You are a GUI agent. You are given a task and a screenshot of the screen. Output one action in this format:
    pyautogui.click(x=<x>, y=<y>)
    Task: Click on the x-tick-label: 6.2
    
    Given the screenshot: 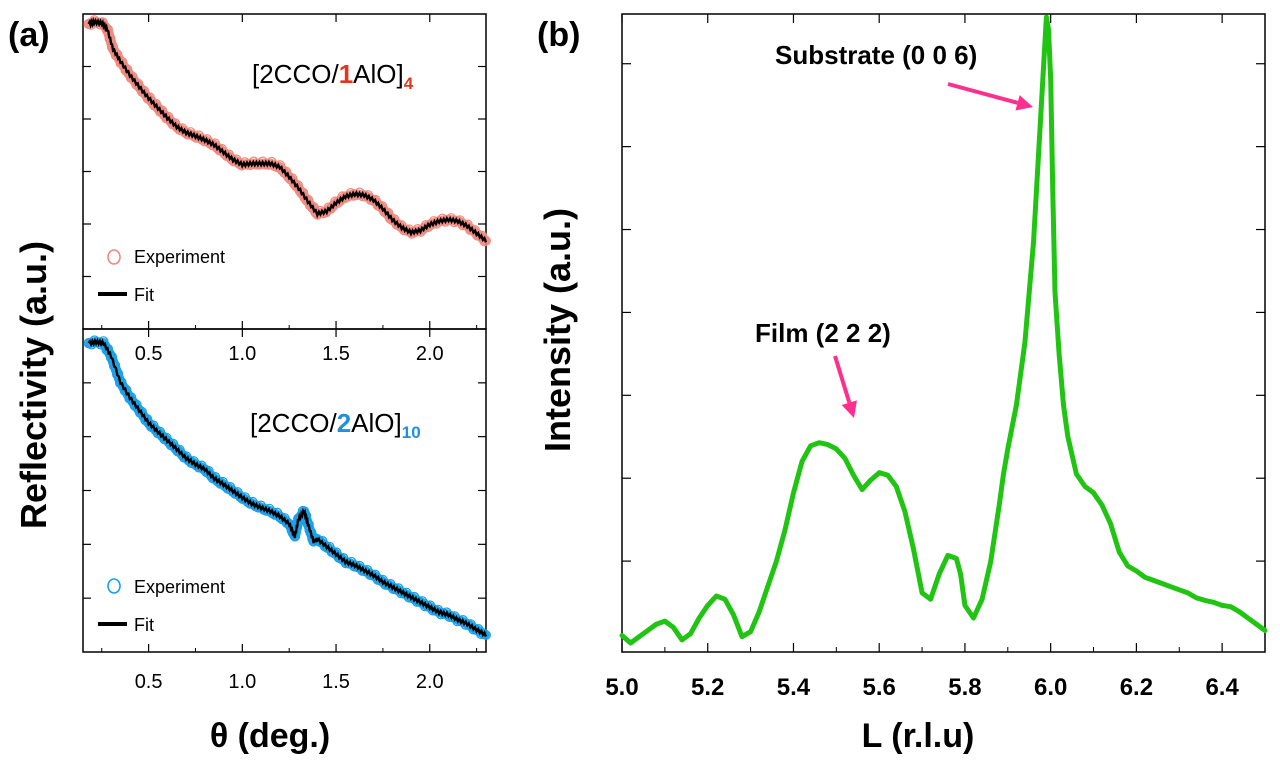 What is the action you would take?
    pyautogui.click(x=1136, y=687)
    